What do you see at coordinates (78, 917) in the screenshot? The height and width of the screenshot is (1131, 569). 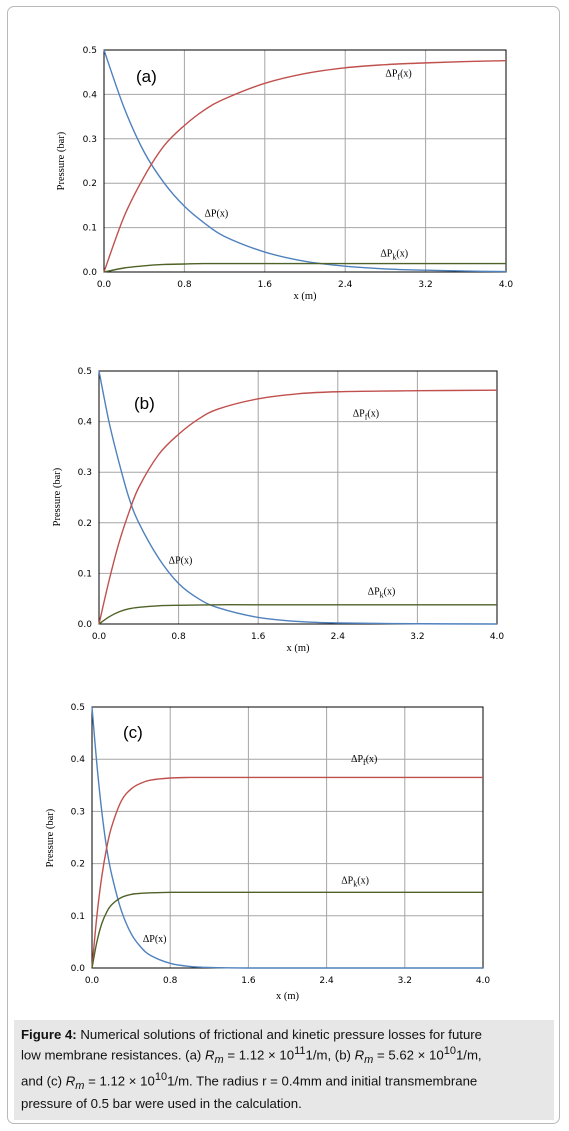 I see `panel-c-y-tick-label: 0.1` at bounding box center [78, 917].